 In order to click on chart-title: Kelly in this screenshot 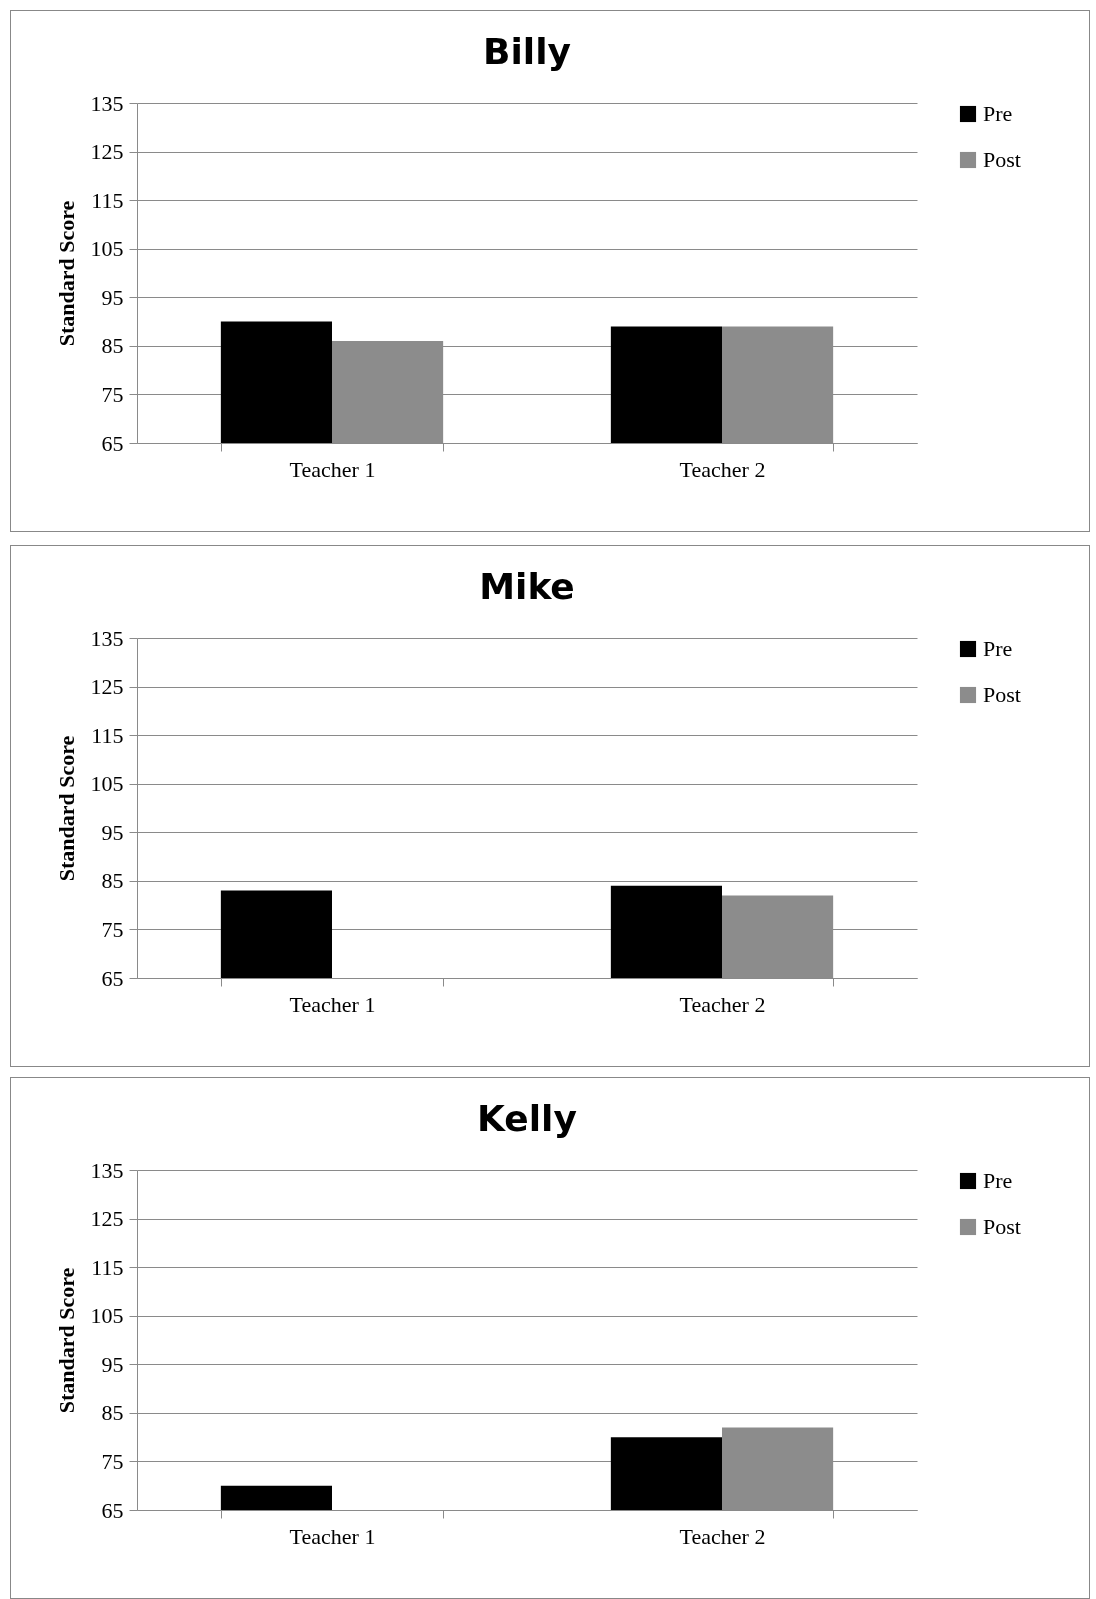, I will do `click(527, 1118)`.